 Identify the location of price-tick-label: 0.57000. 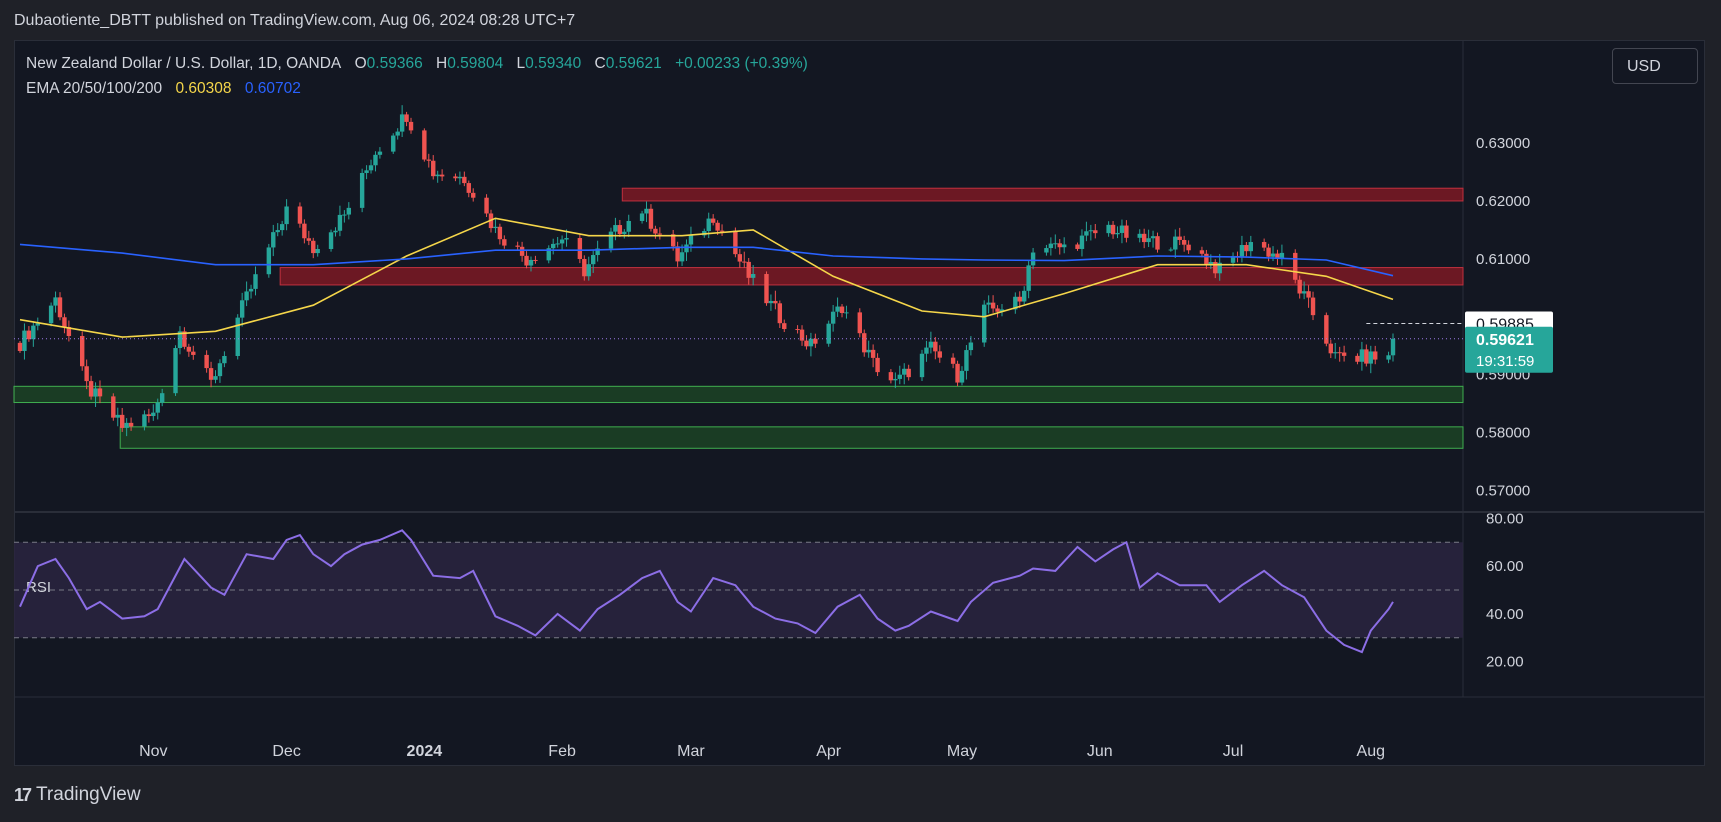
(1503, 491).